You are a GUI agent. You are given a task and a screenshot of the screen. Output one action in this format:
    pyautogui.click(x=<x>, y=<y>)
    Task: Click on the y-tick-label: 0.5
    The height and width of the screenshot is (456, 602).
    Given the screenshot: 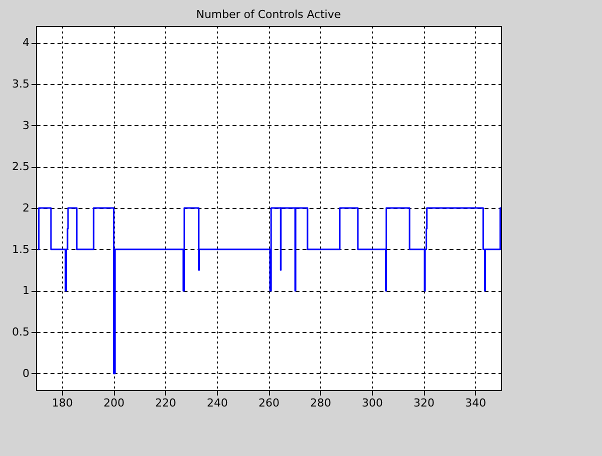 What is the action you would take?
    pyautogui.click(x=21, y=332)
    